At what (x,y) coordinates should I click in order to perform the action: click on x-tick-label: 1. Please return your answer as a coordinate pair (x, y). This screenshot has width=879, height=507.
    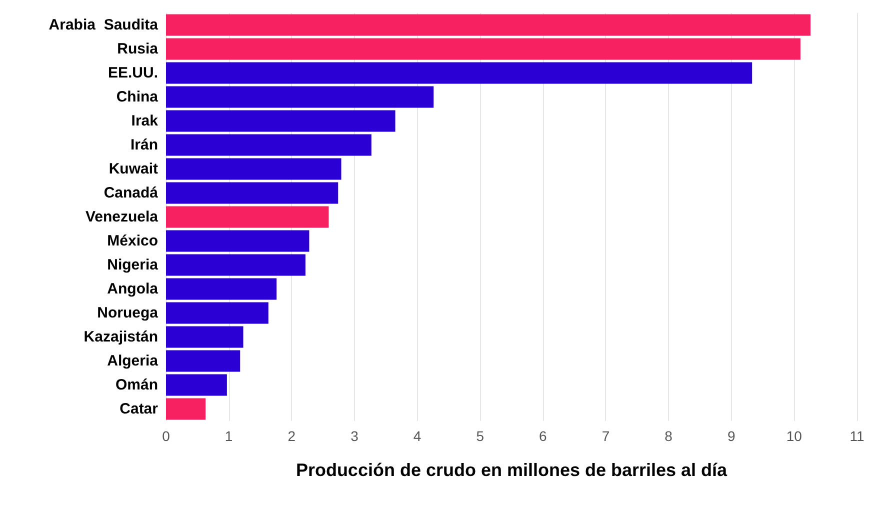
    Looking at the image, I should click on (228, 436).